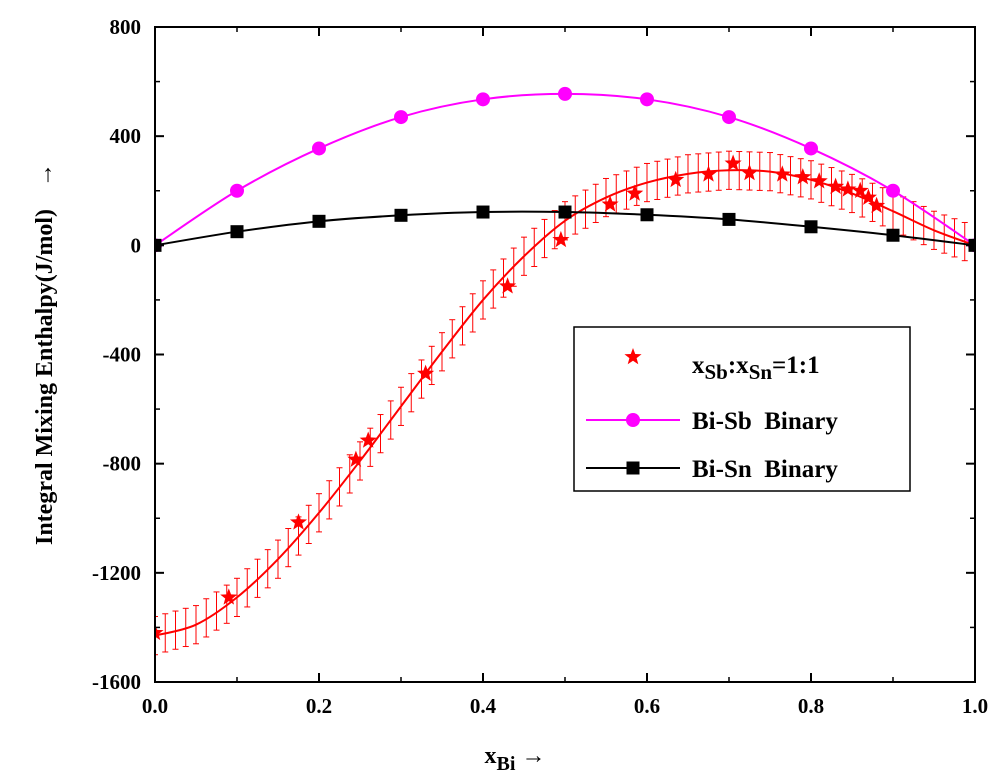 The width and height of the screenshot is (997, 780). What do you see at coordinates (633, 411) in the screenshot?
I see `legend-marks` at bounding box center [633, 411].